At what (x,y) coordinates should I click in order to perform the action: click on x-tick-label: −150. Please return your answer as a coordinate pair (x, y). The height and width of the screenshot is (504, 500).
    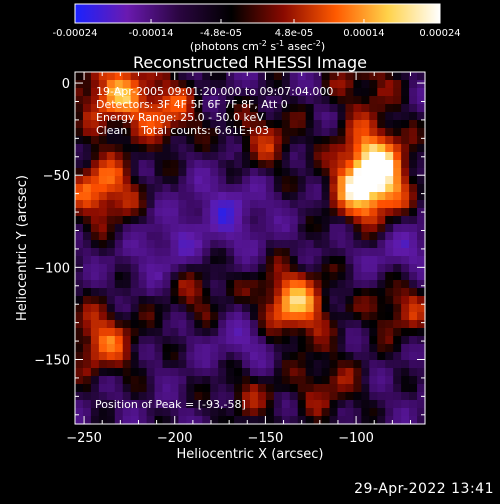
    Looking at the image, I should click on (266, 438).